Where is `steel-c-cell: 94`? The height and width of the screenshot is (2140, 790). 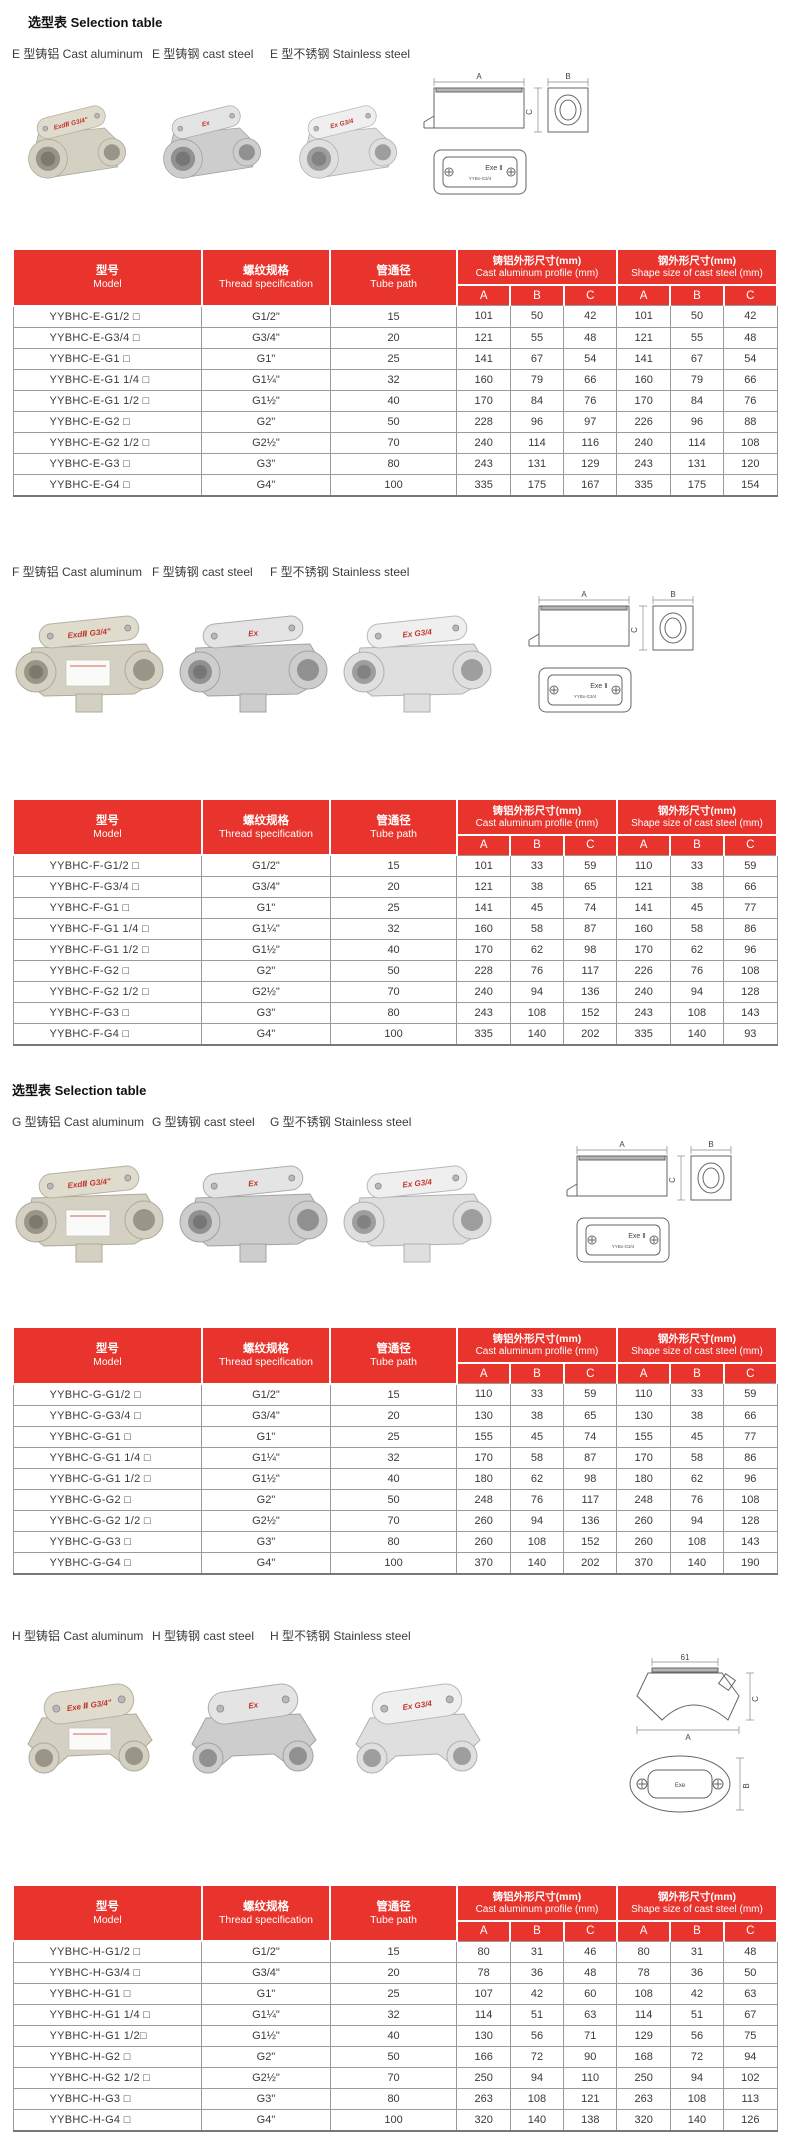 steel-c-cell: 94 is located at coordinates (750, 2057).